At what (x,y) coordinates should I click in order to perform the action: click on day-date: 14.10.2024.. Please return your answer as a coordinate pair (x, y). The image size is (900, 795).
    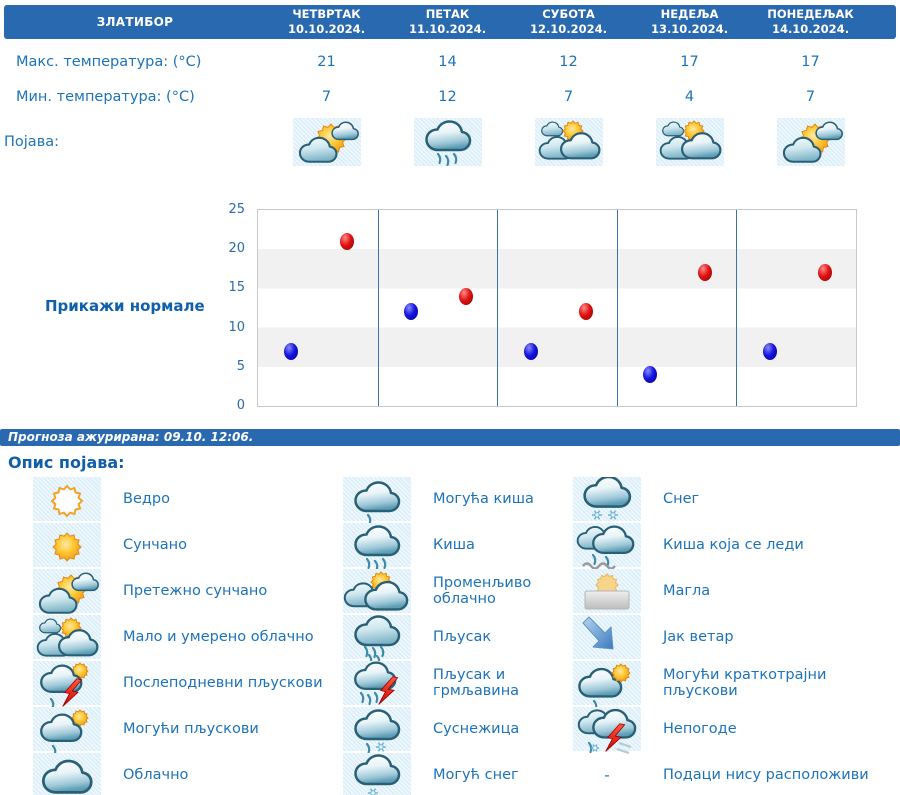
    Looking at the image, I should click on (810, 29).